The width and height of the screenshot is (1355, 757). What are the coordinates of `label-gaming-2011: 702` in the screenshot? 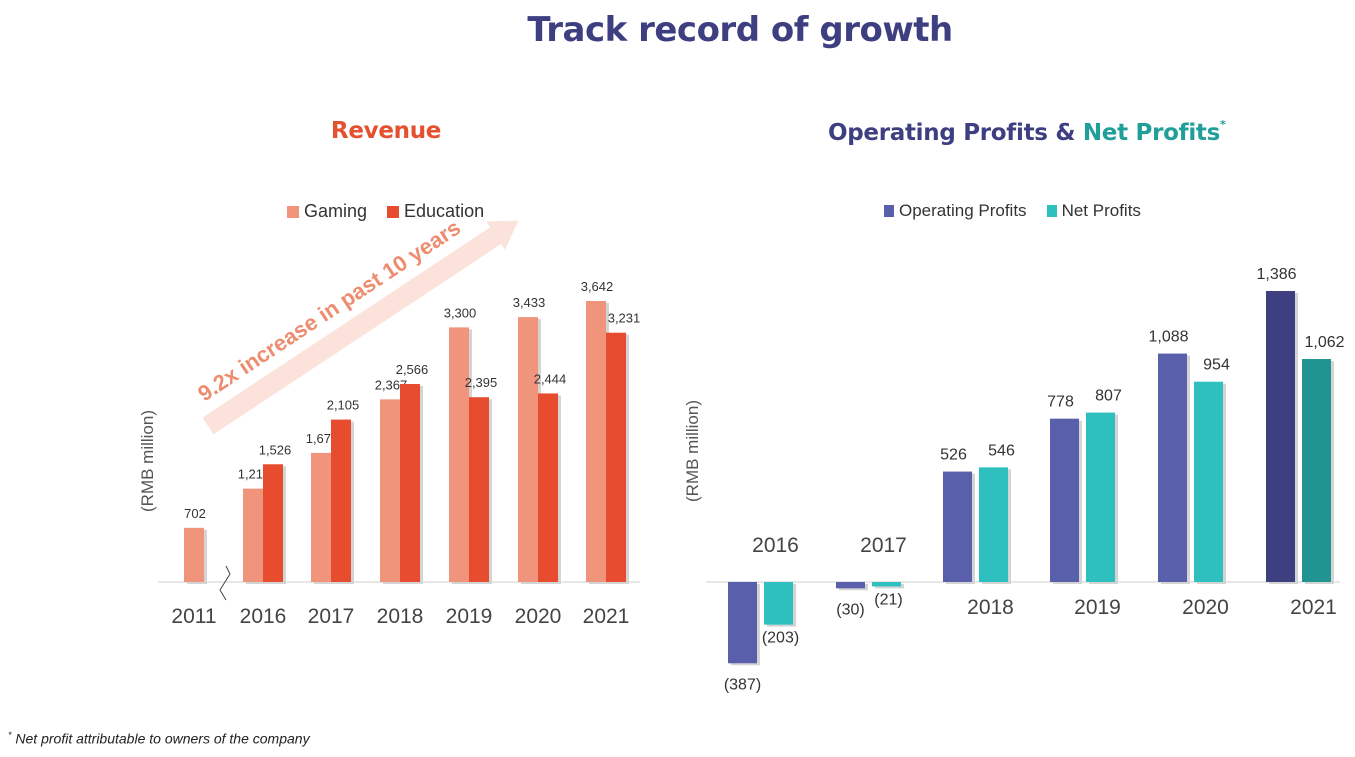 It's located at (195, 513).